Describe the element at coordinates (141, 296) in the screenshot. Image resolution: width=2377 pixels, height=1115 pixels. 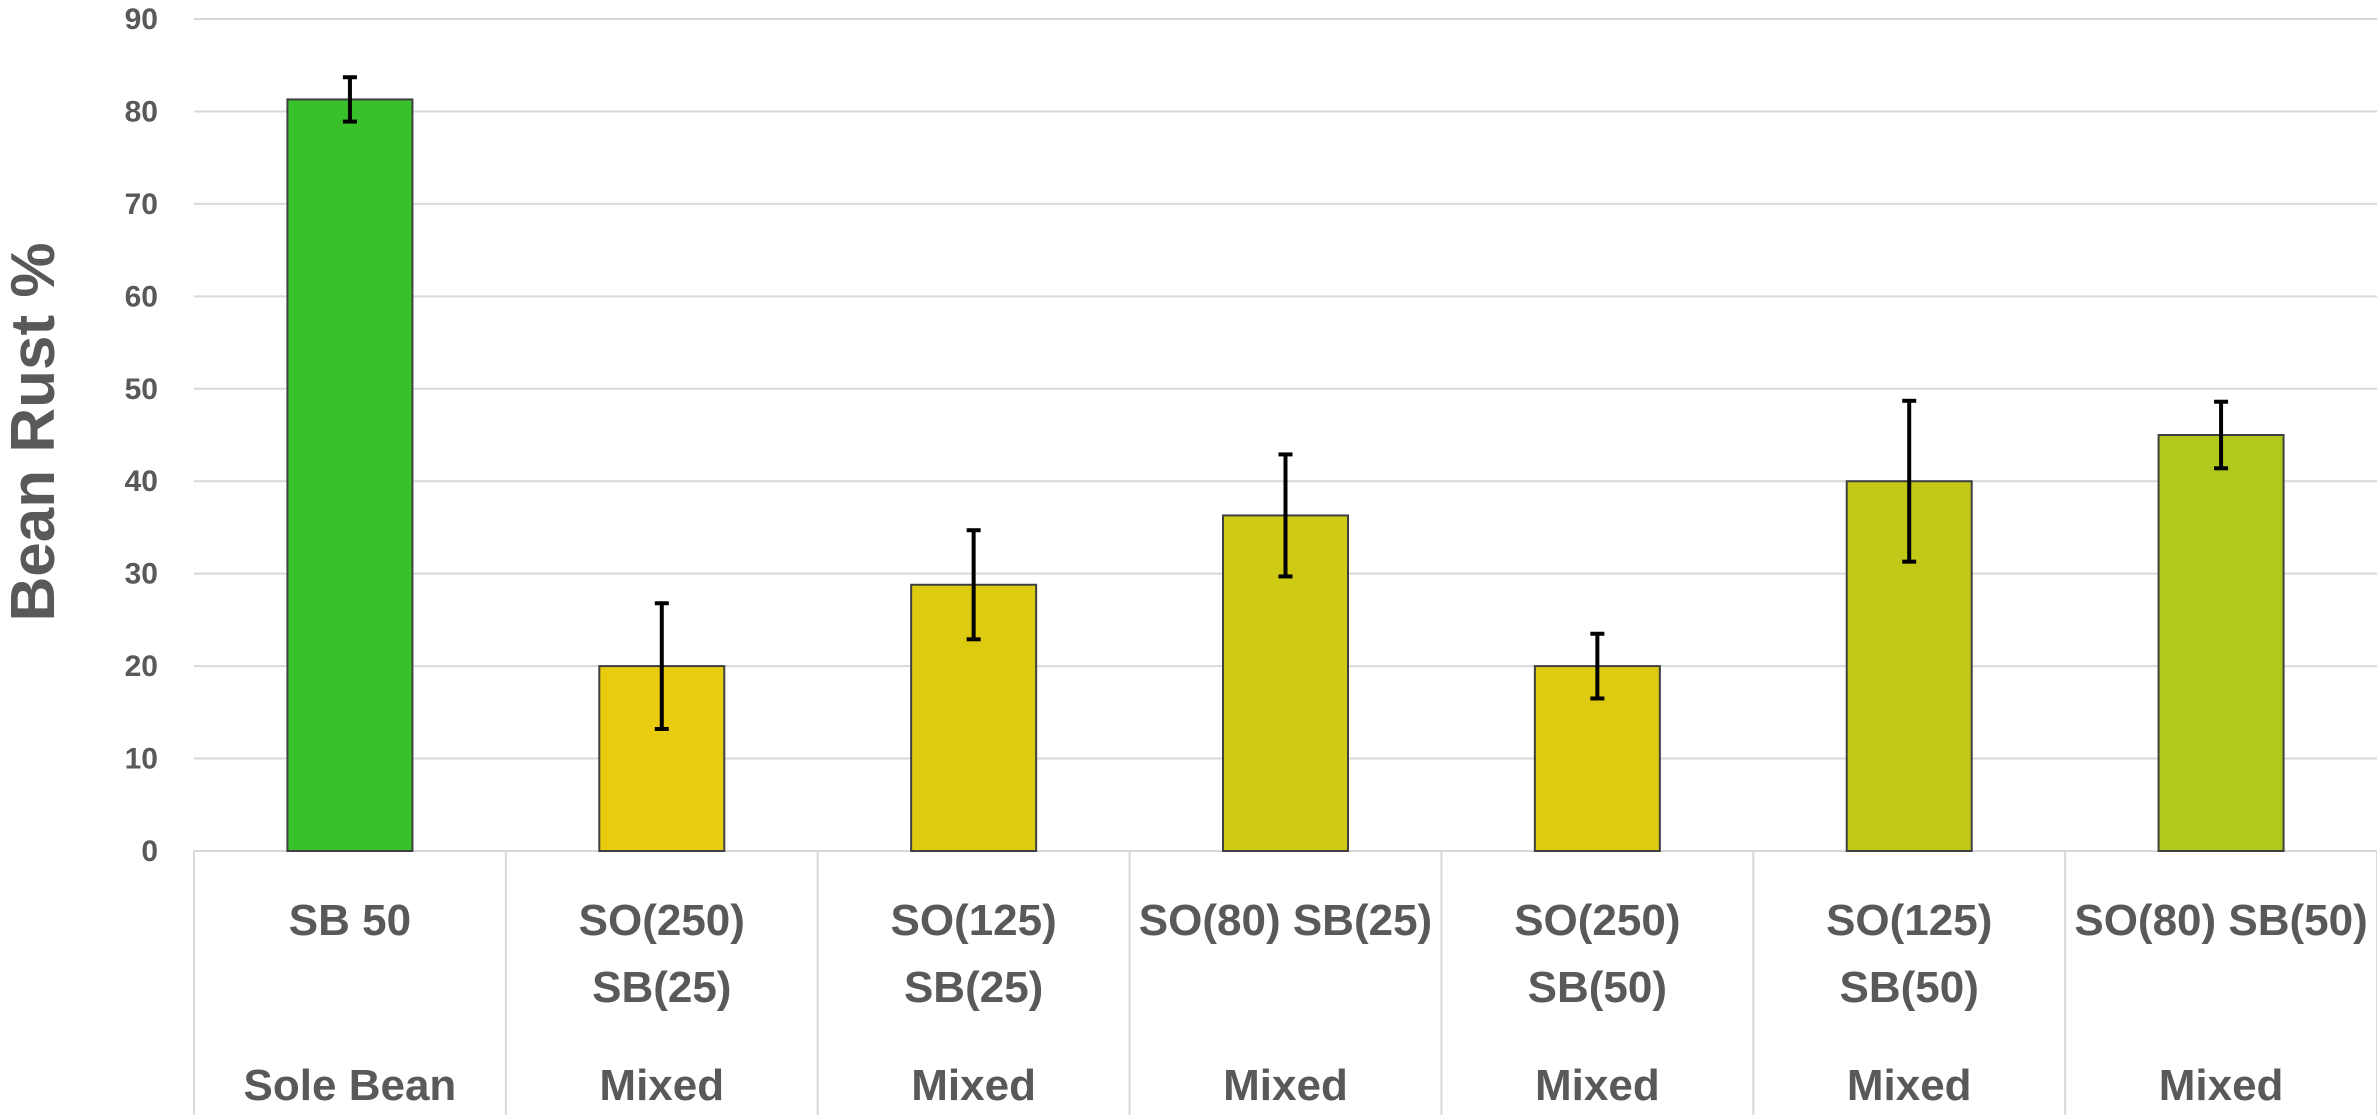
I see `y-tick-label: 60` at that location.